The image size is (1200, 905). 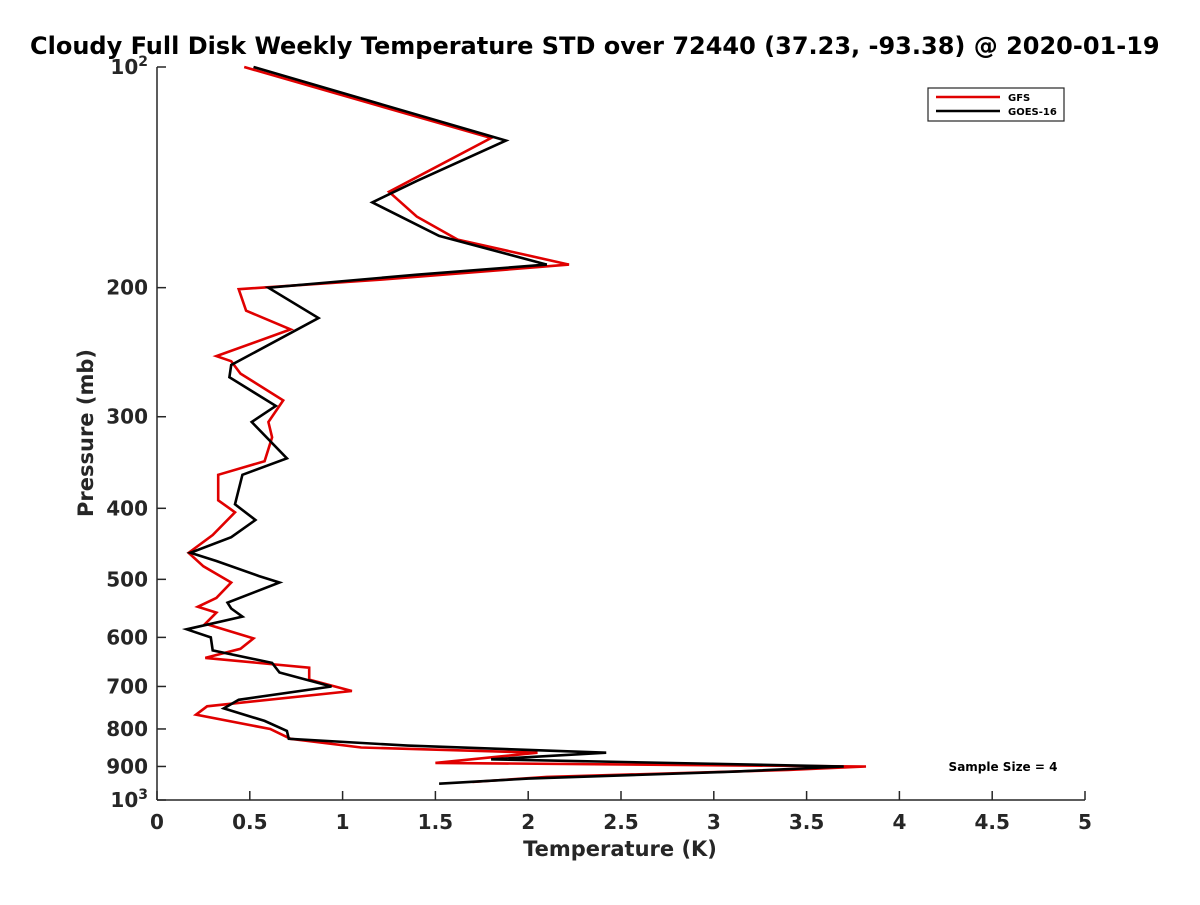 What do you see at coordinates (157, 822) in the screenshot?
I see `x-tick-label: 0` at bounding box center [157, 822].